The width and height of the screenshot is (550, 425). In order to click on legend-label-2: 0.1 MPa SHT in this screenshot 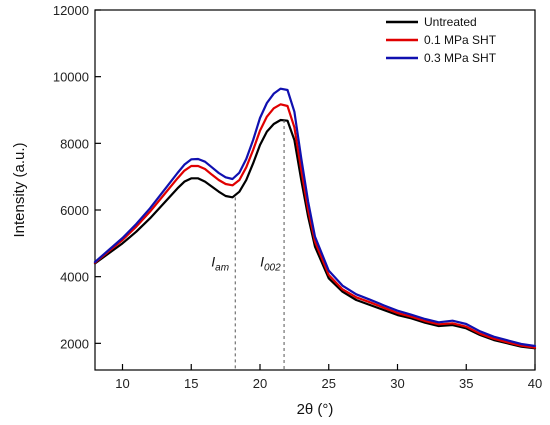, I will do `click(460, 40)`.